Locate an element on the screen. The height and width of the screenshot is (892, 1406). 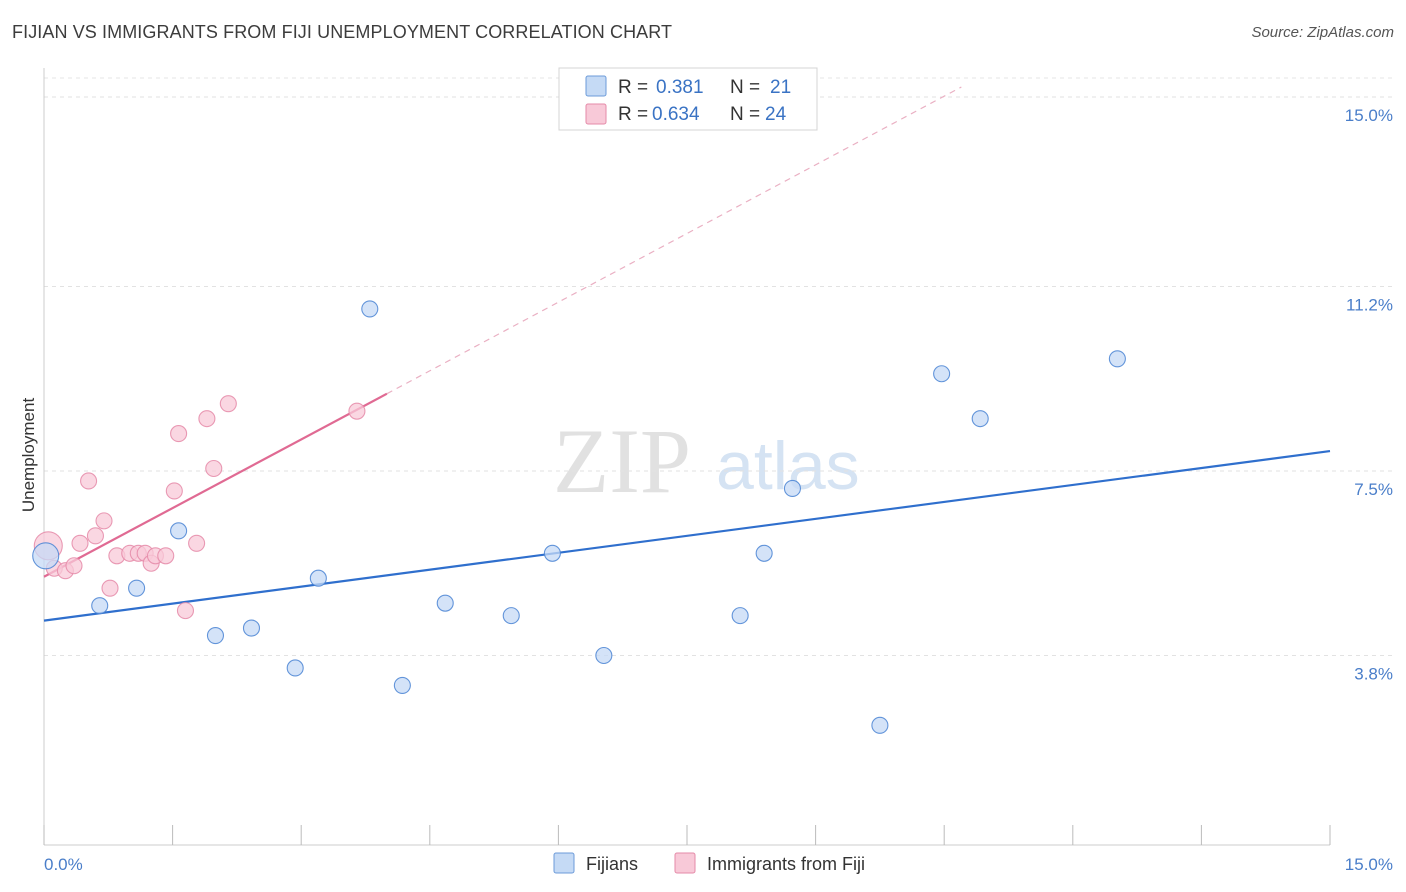
y-tick-label-3: 15.0% is located at coordinates (1369, 115).